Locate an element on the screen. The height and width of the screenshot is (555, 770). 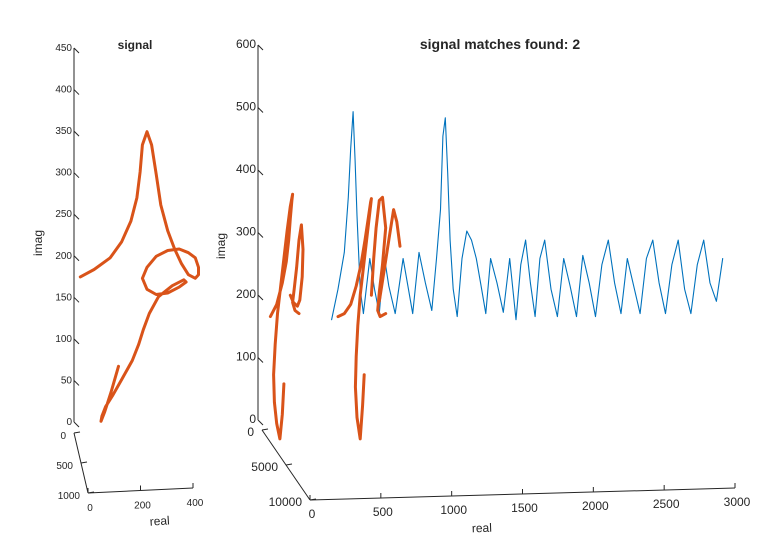
y-tick-label: 250 is located at coordinates (63, 214).